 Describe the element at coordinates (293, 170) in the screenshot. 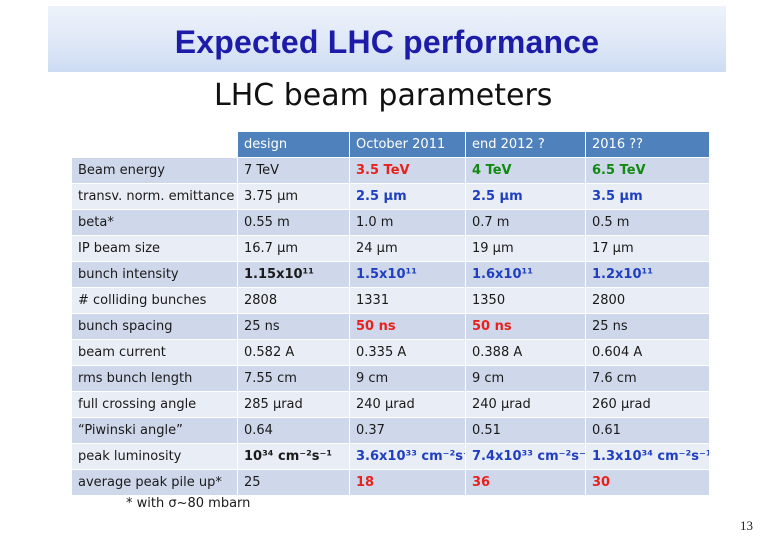

I see `table-cell: 7 TeV` at that location.